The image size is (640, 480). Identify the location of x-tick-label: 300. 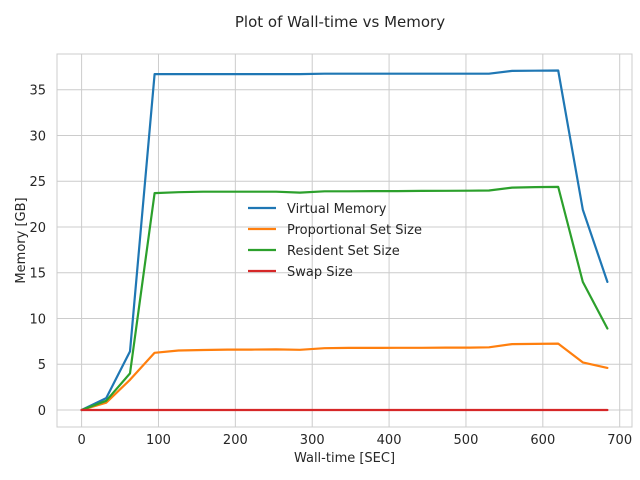
(312, 440).